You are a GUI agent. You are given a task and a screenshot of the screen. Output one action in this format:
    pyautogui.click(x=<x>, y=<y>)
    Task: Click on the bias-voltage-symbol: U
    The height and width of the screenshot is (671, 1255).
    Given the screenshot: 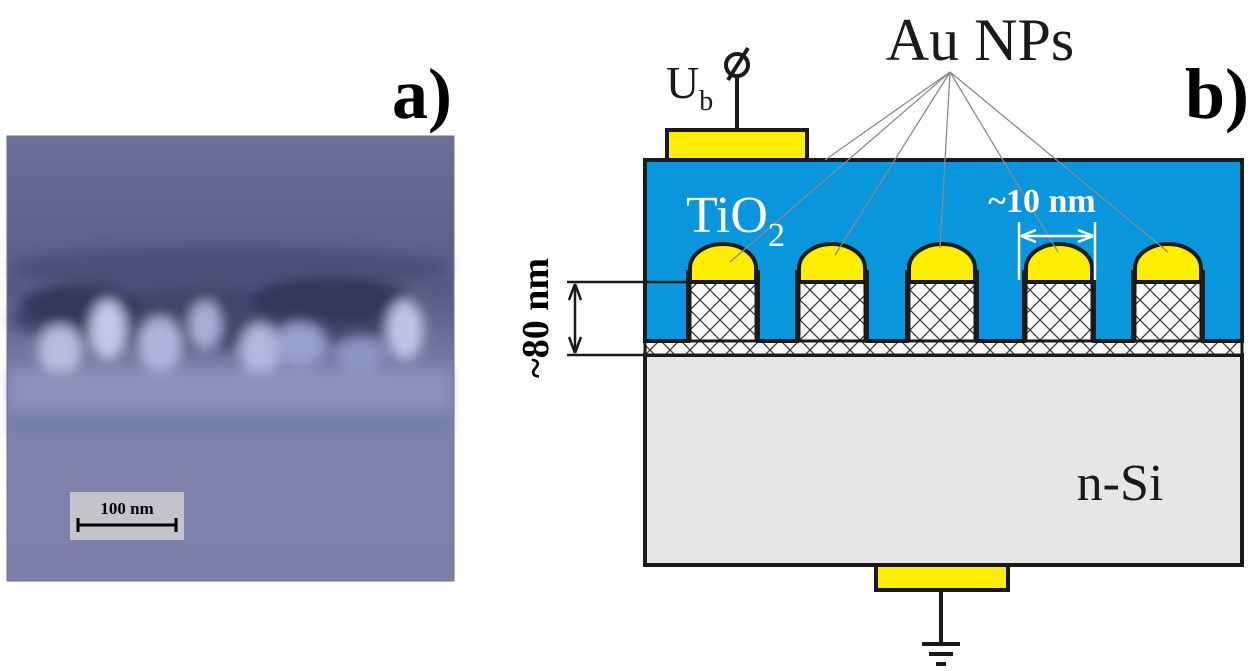 What is the action you would take?
    pyautogui.click(x=682, y=82)
    